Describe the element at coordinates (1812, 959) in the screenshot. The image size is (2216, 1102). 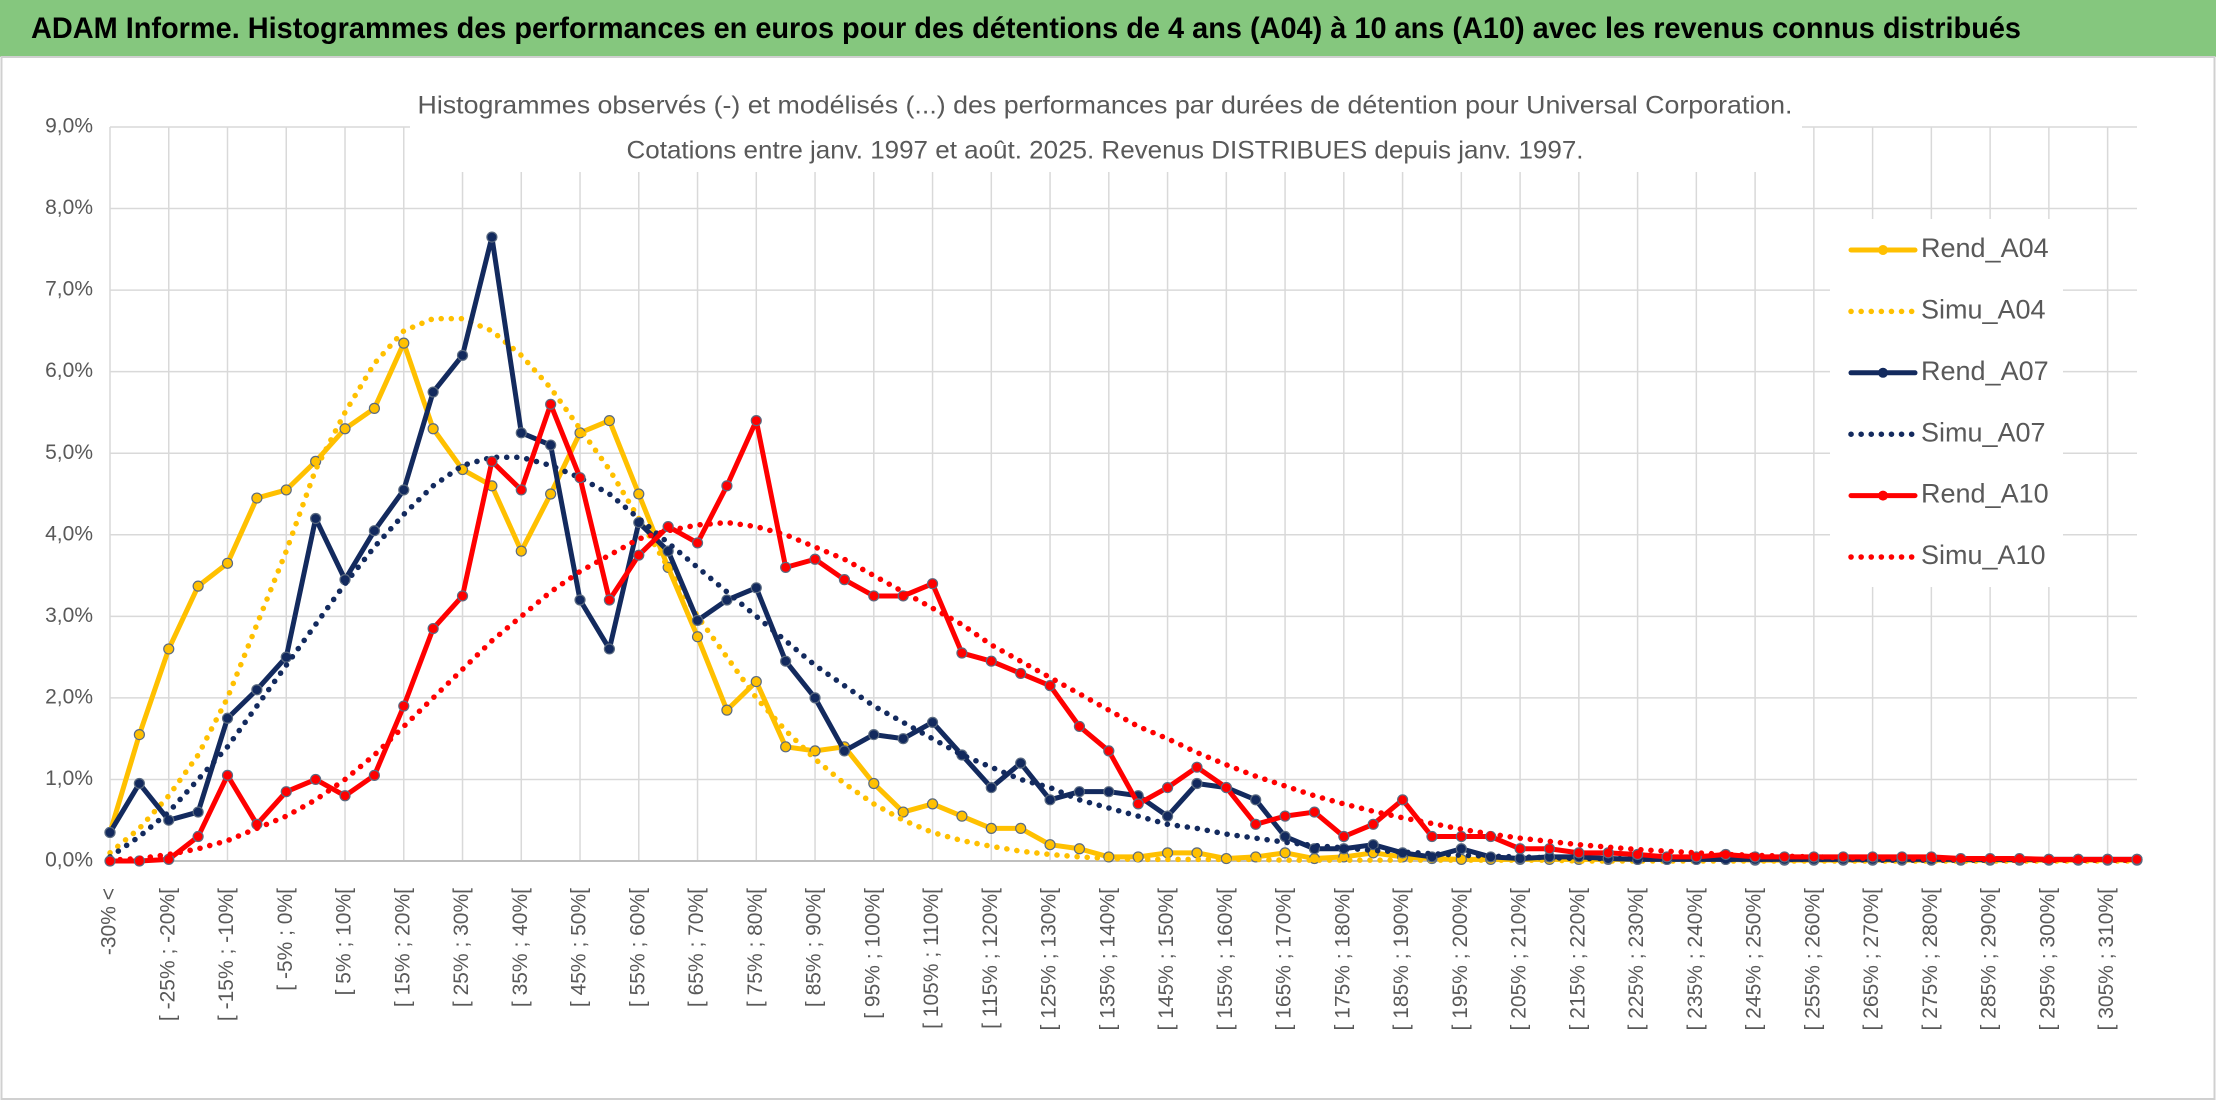
I see `x-tick-label: [ 255% ; 260%[` at that location.